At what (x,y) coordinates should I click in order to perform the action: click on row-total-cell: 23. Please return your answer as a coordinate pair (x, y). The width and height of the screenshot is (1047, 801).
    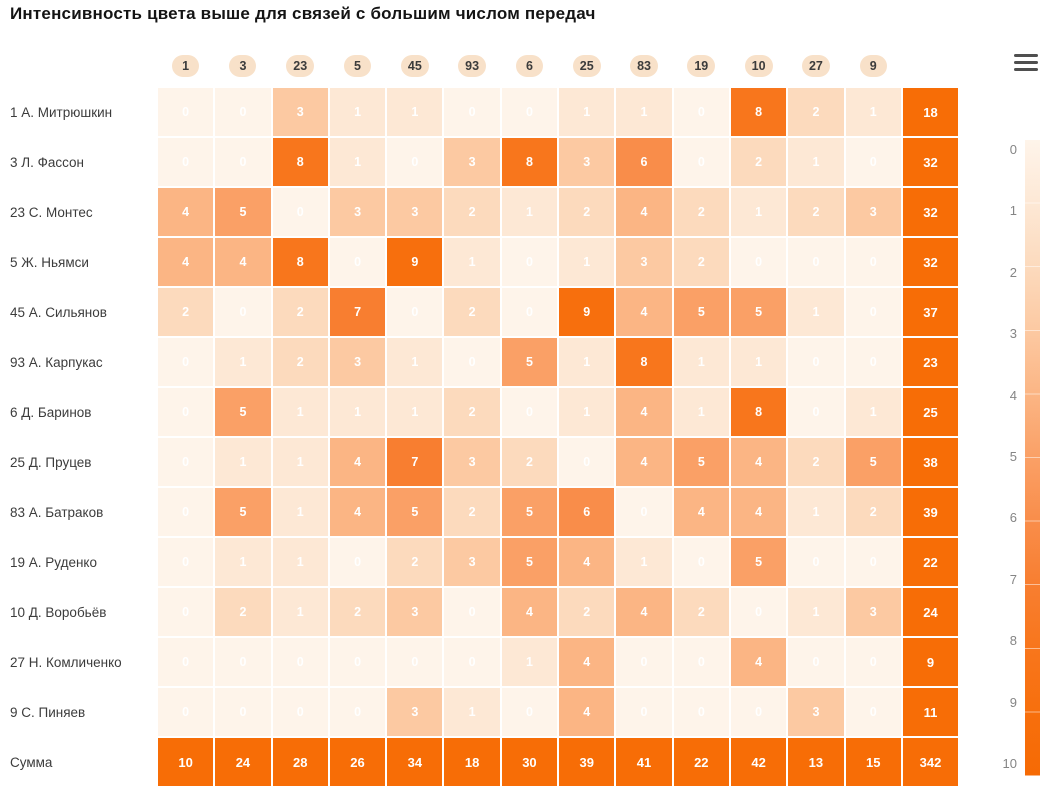
    Looking at the image, I should click on (930, 362).